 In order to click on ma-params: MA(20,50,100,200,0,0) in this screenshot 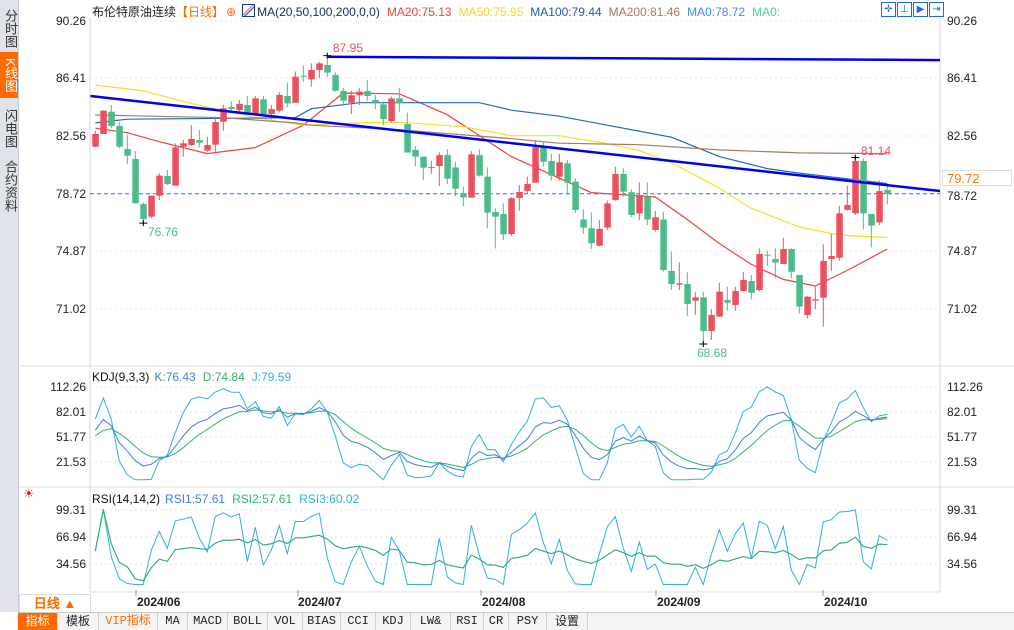, I will do `click(318, 12)`.